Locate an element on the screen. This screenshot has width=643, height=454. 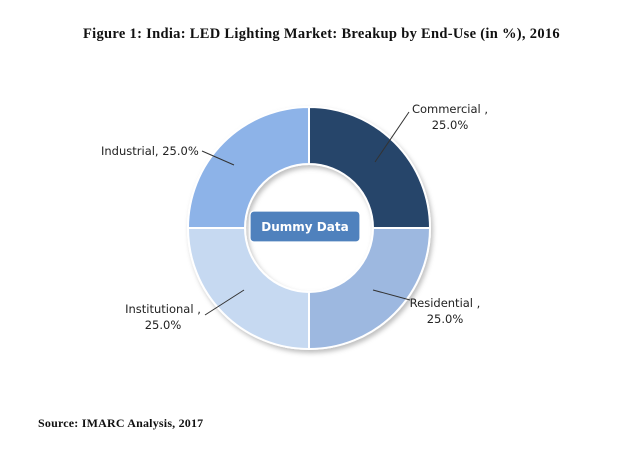
label-institutional: Institutional , 25.0% is located at coordinates (163, 317).